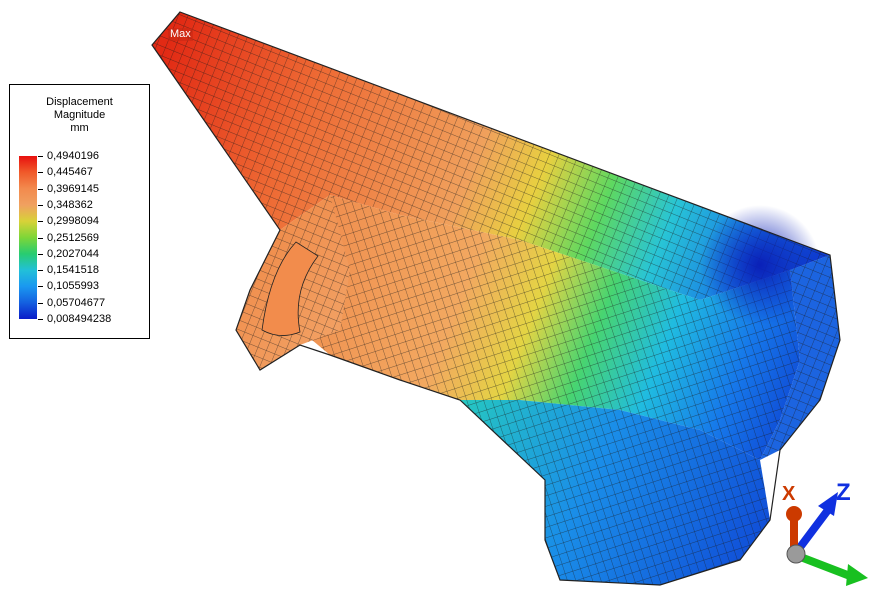  What do you see at coordinates (789, 494) in the screenshot?
I see `x-axis-label: X` at bounding box center [789, 494].